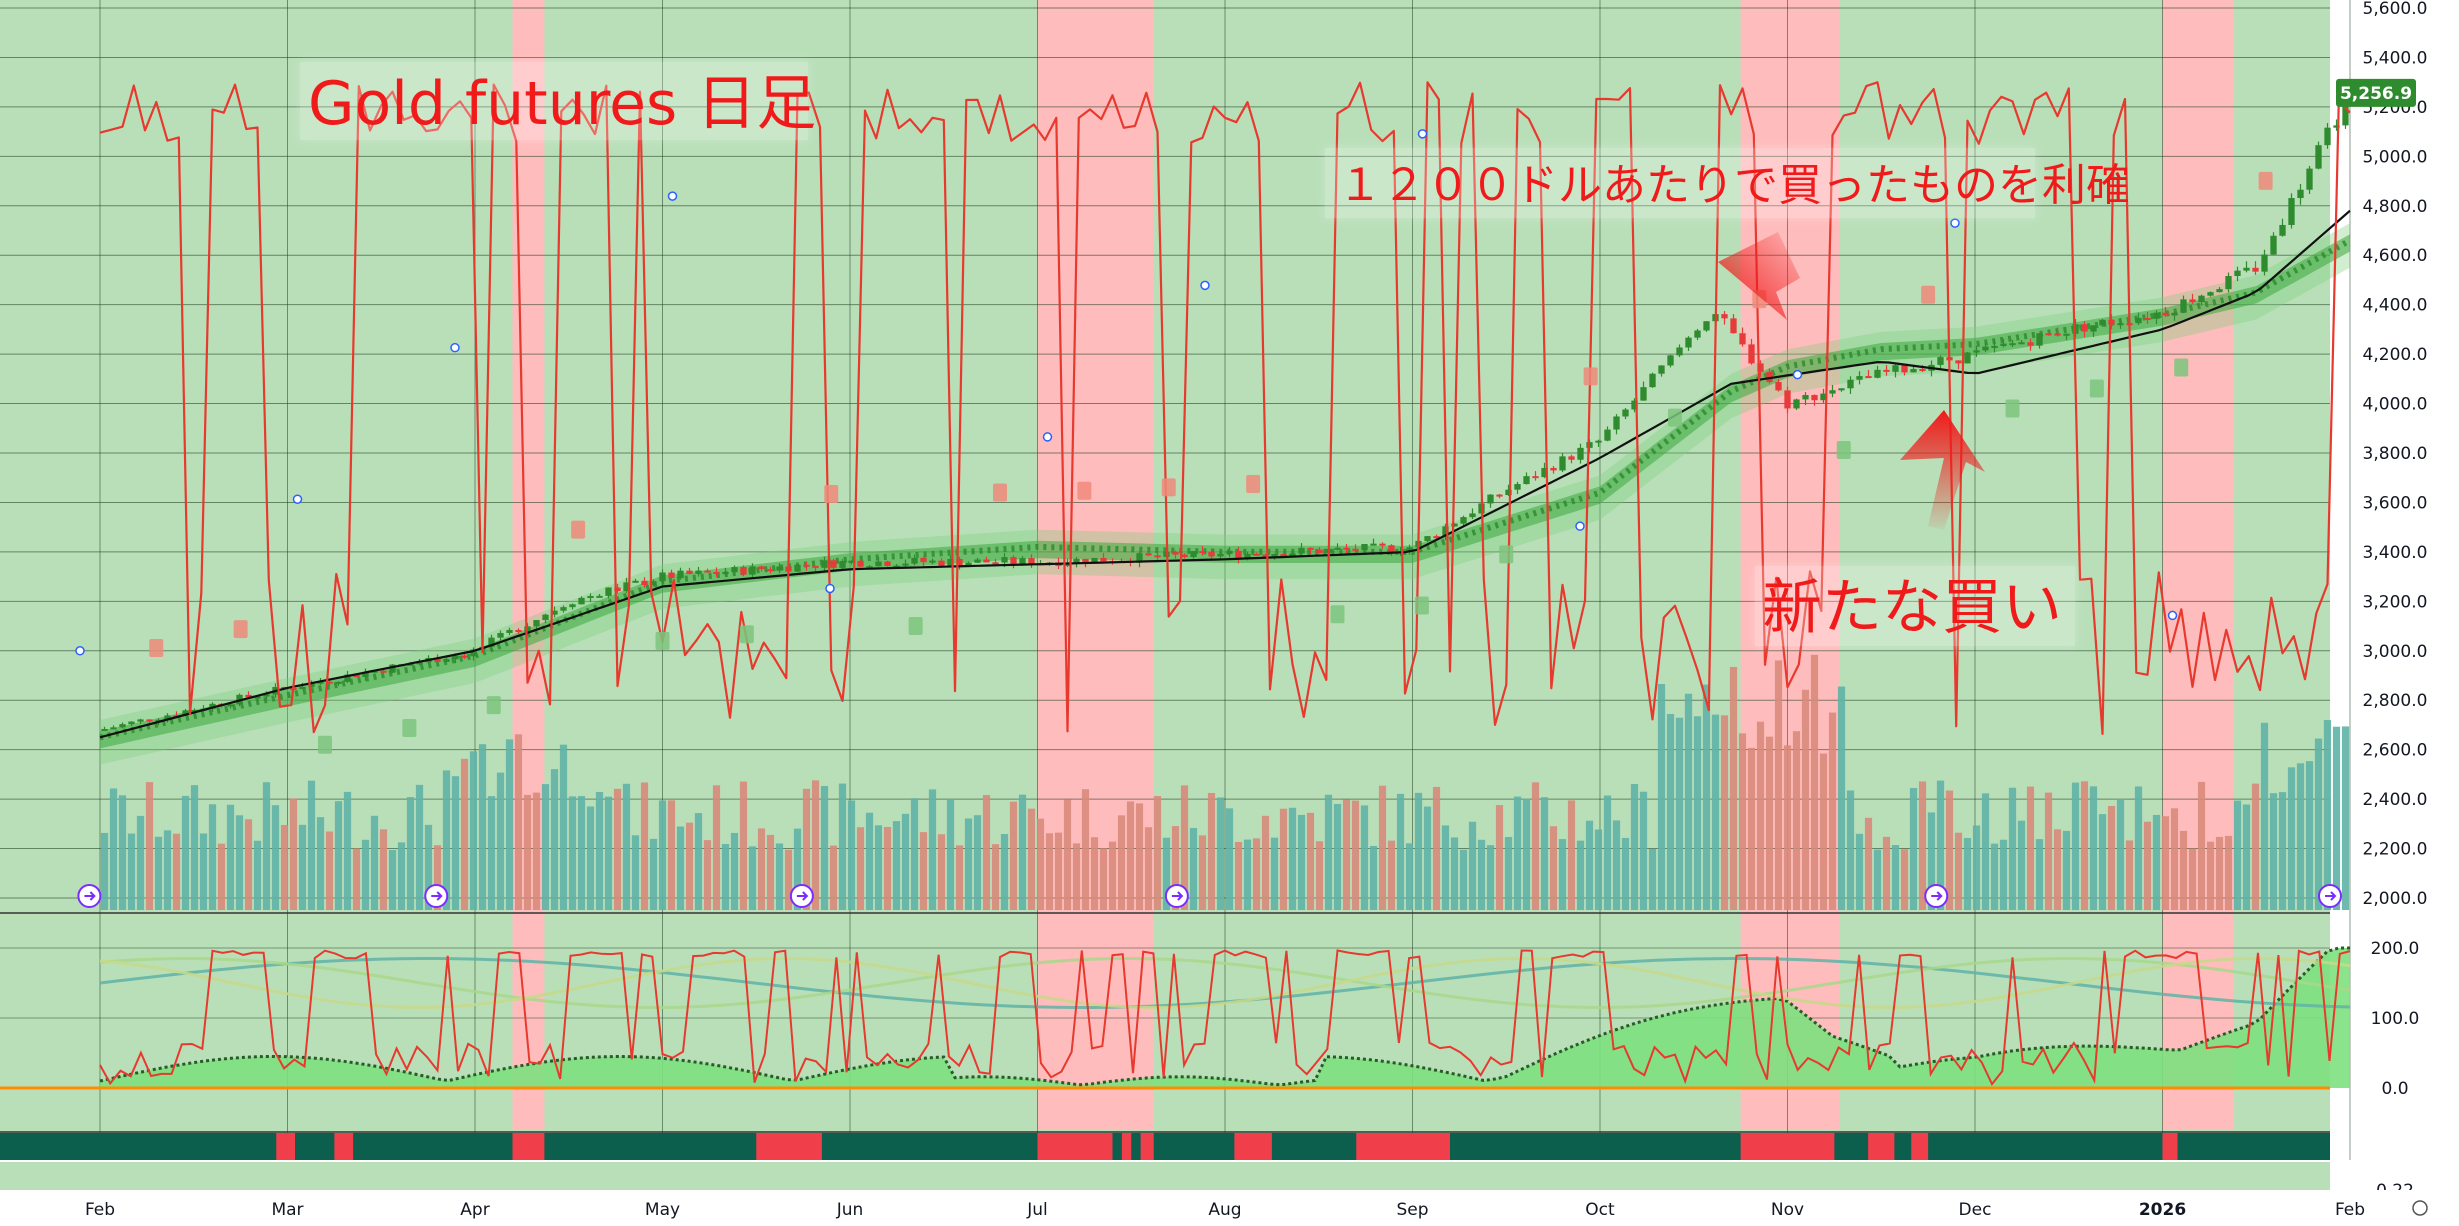 This screenshot has height=1226, width=2459. What do you see at coordinates (2395, 553) in the screenshot?
I see `price-axis-label: 3,400.0` at bounding box center [2395, 553].